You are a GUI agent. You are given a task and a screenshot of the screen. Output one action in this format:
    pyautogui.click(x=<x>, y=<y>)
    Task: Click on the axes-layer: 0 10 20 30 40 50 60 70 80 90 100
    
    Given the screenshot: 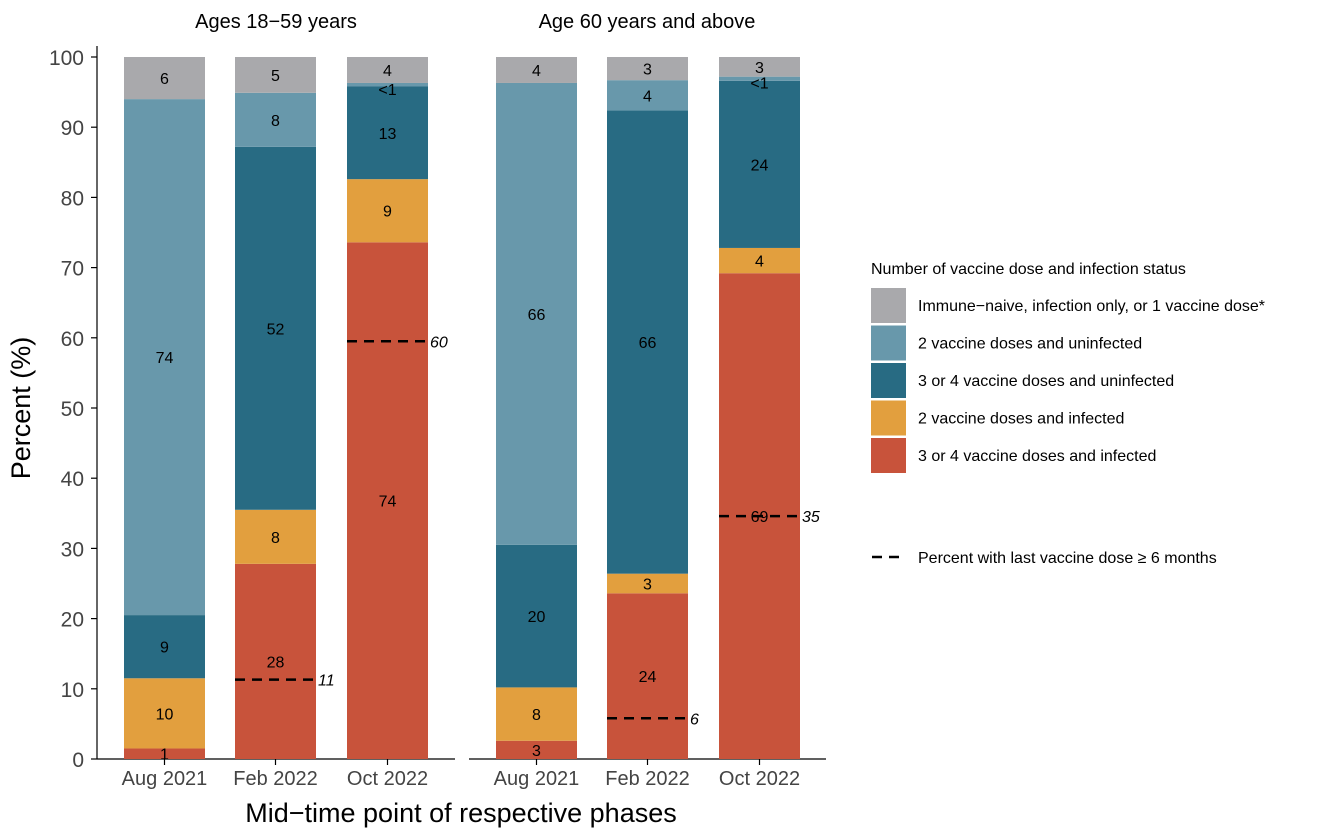 What is the action you would take?
    pyautogui.click(x=73, y=409)
    